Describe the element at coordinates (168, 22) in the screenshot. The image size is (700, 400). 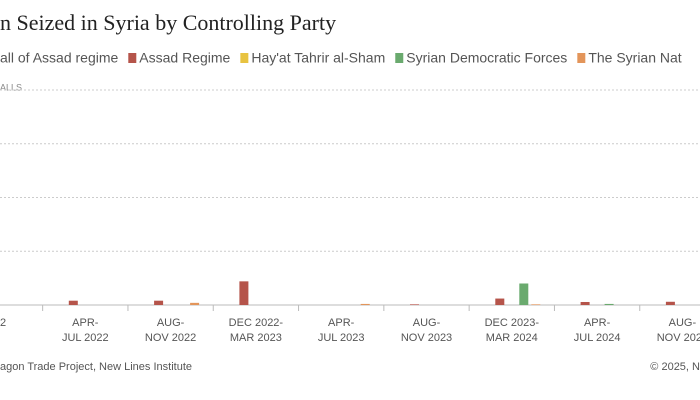
I see `chart-title: n Seized in Syria by Controlling Party` at that location.